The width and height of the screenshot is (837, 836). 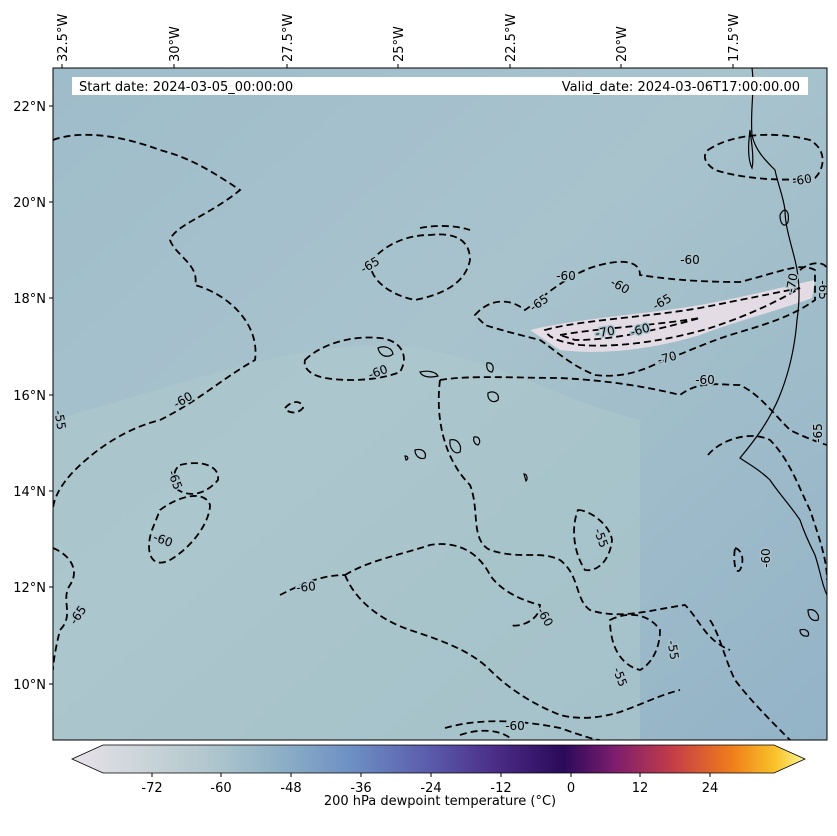 I want to click on colorbar-tick-label: -36, so click(x=360, y=788).